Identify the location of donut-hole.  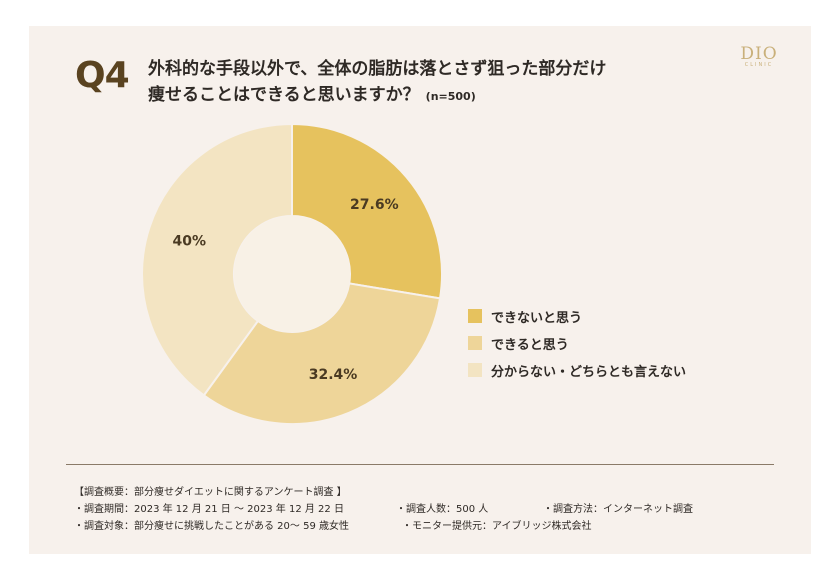
(292, 274).